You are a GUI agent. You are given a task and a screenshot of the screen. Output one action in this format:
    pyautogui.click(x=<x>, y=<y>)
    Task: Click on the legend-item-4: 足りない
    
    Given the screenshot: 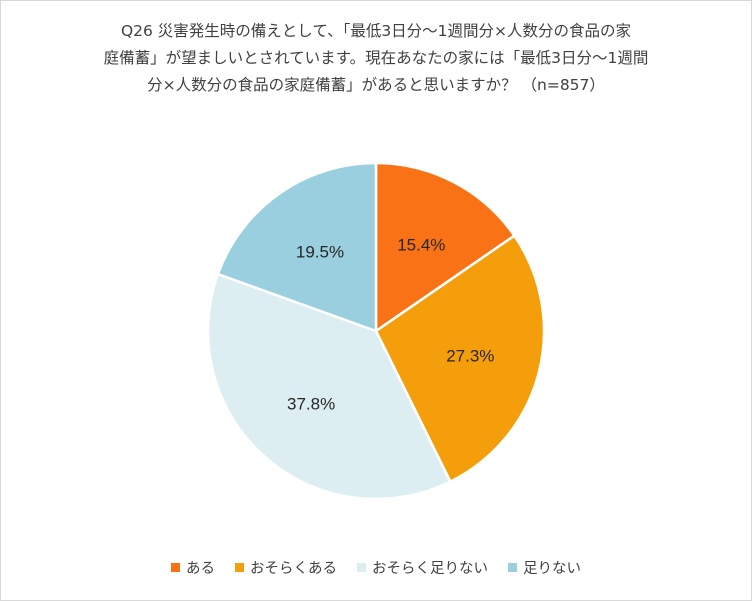 What is the action you would take?
    pyautogui.click(x=544, y=567)
    